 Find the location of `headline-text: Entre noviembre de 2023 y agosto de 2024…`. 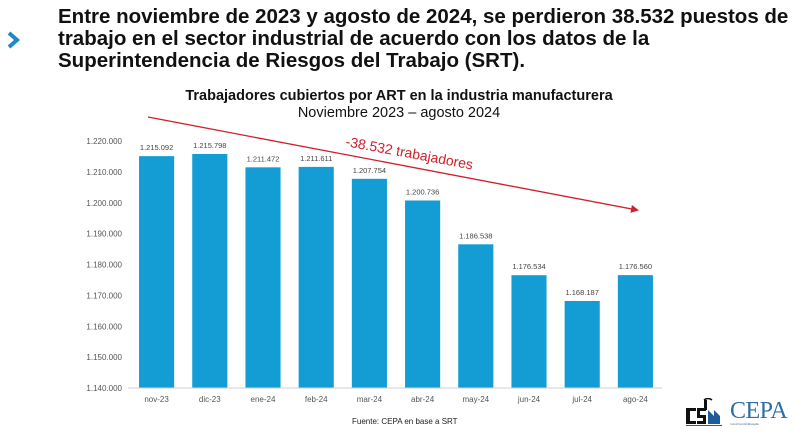

headline-text: Entre noviembre de 2023 y agosto de 2024… is located at coordinates (423, 38).